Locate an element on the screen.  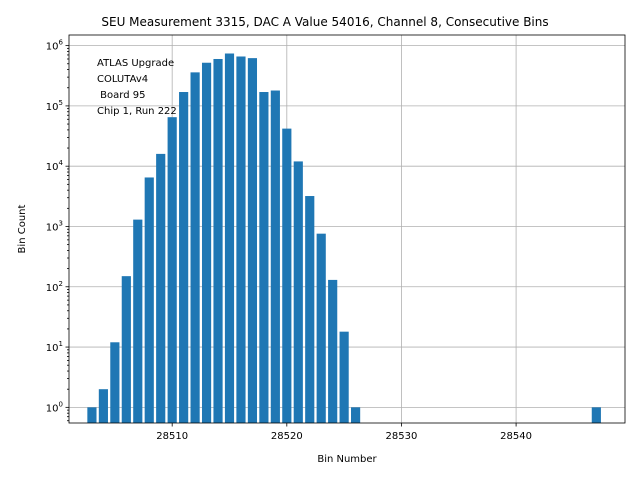
y-tick-label: 10⁶ is located at coordinates (55, 46).